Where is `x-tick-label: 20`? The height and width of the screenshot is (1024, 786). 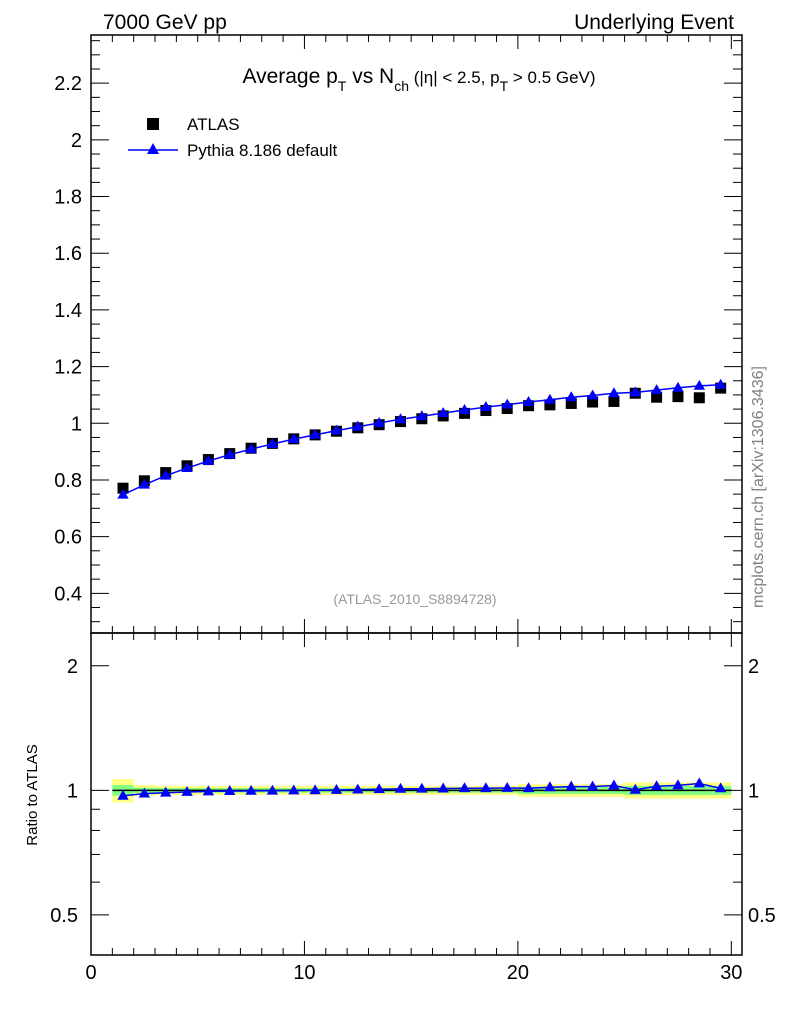 x-tick-label: 20 is located at coordinates (518, 973).